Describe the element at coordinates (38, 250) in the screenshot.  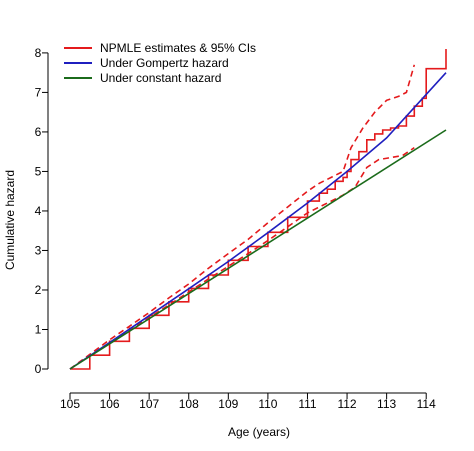
I see `y-tick-label: 3` at that location.